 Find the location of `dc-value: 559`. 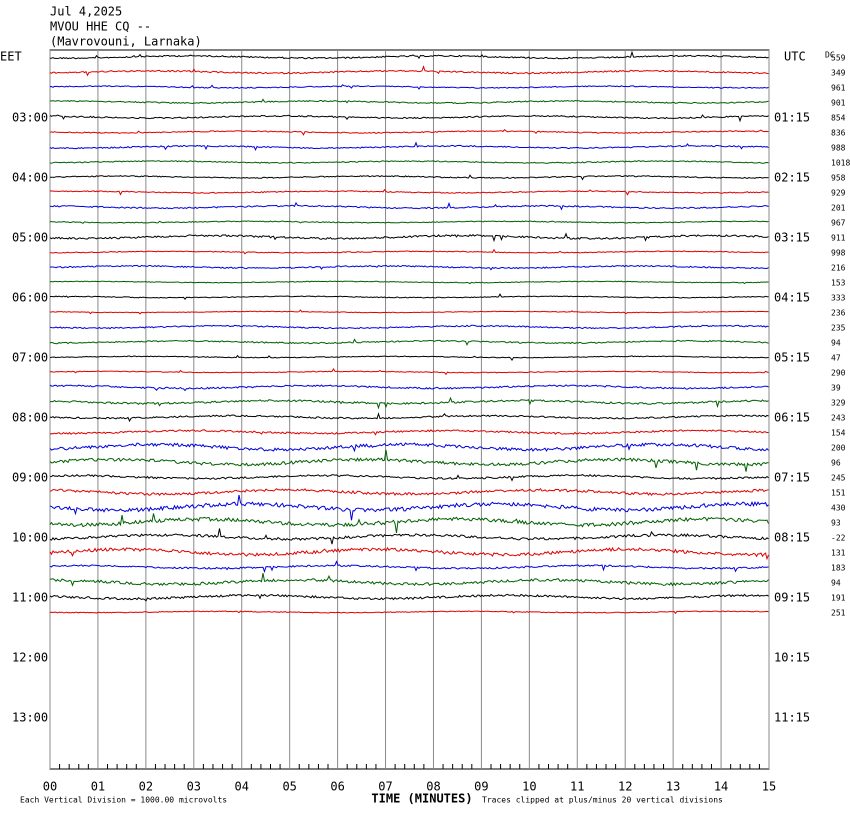

dc-value: 559 is located at coordinates (838, 58).